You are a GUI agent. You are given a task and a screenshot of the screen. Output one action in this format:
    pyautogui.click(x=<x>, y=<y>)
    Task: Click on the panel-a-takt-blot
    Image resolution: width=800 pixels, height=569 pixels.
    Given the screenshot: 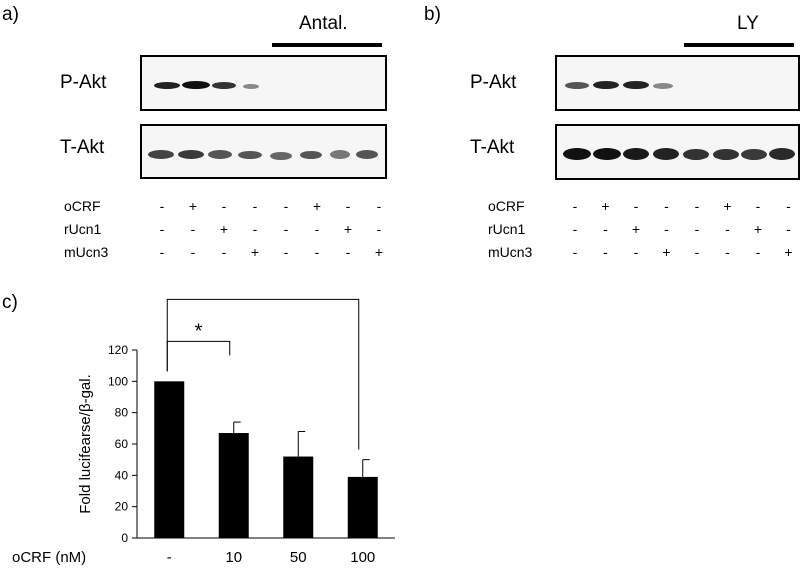 What is the action you would take?
    pyautogui.click(x=263, y=151)
    